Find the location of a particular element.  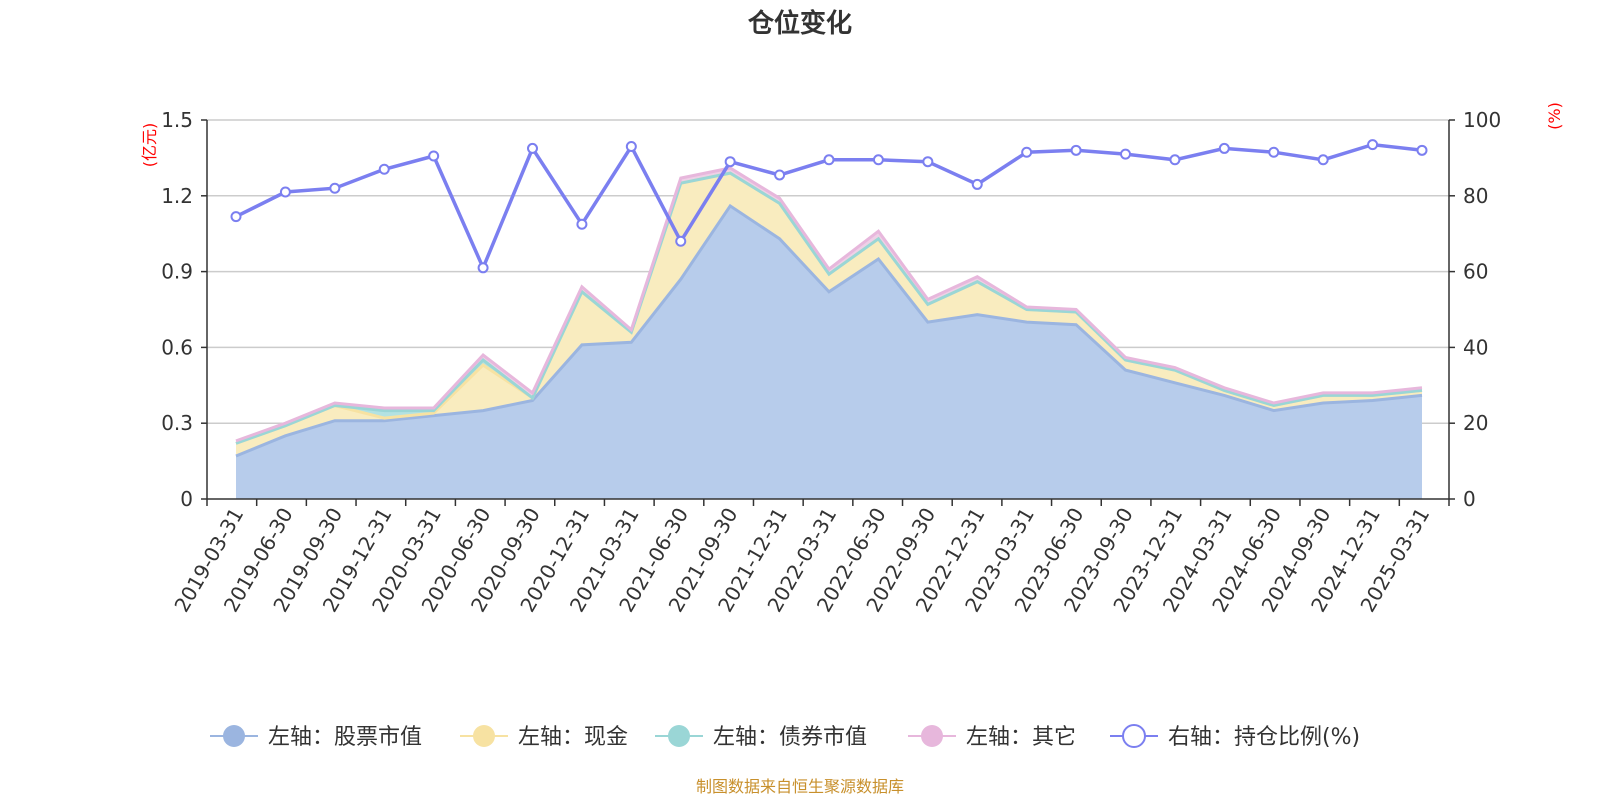

left-tick-label: 0.6 is located at coordinates (177, 347).